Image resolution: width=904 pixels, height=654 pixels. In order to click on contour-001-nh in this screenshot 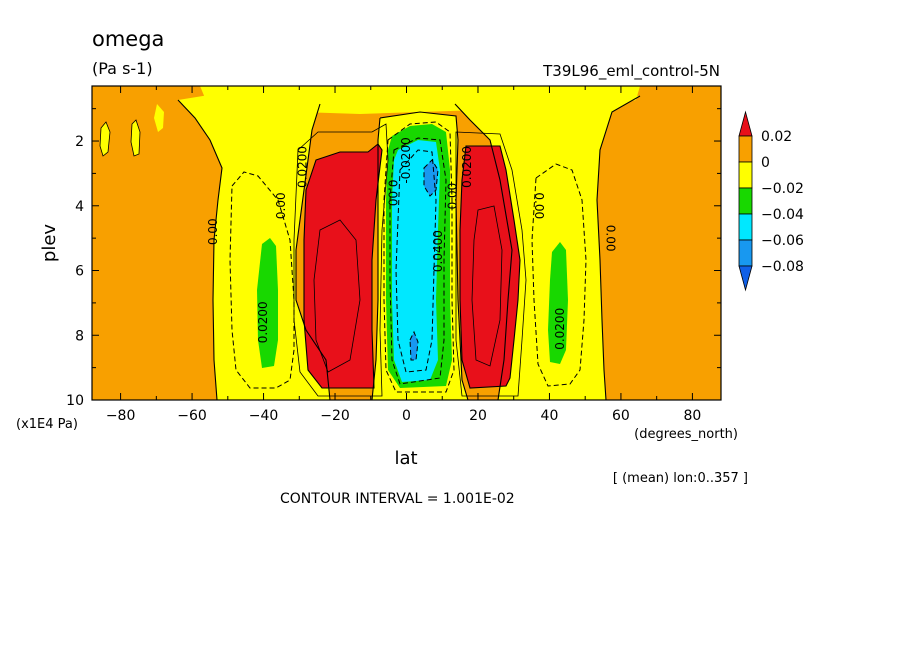, I will do `click(491, 264)`.